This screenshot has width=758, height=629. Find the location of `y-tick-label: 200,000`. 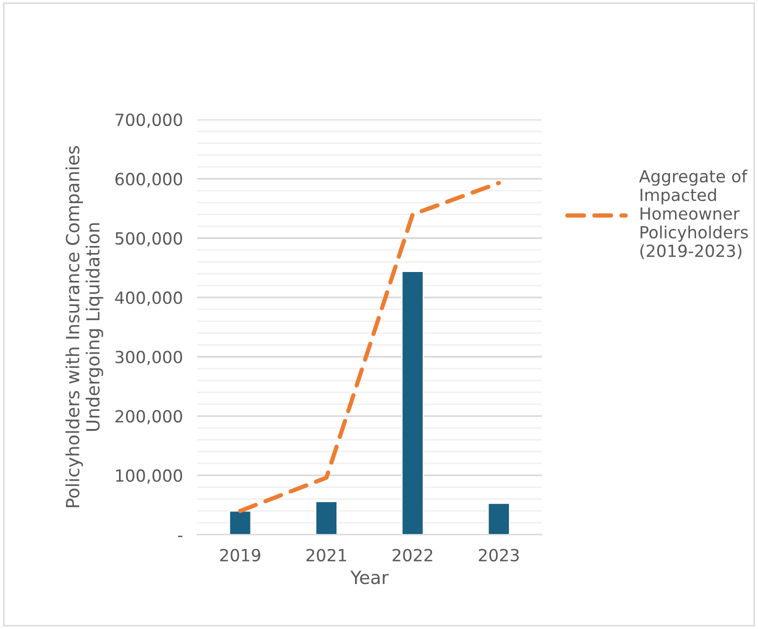

y-tick-label: 200,000 is located at coordinates (148, 417).